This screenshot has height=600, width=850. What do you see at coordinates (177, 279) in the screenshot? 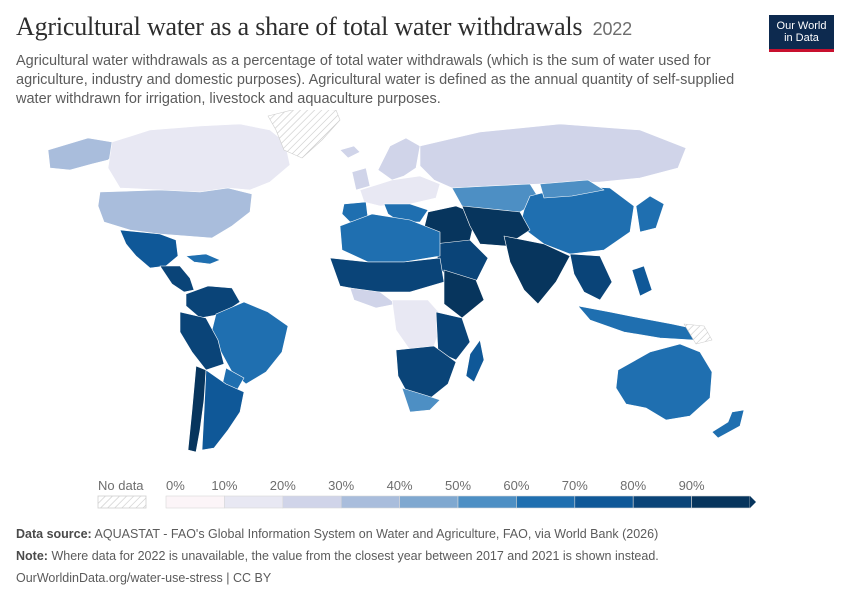
I see `map-region-central-america` at bounding box center [177, 279].